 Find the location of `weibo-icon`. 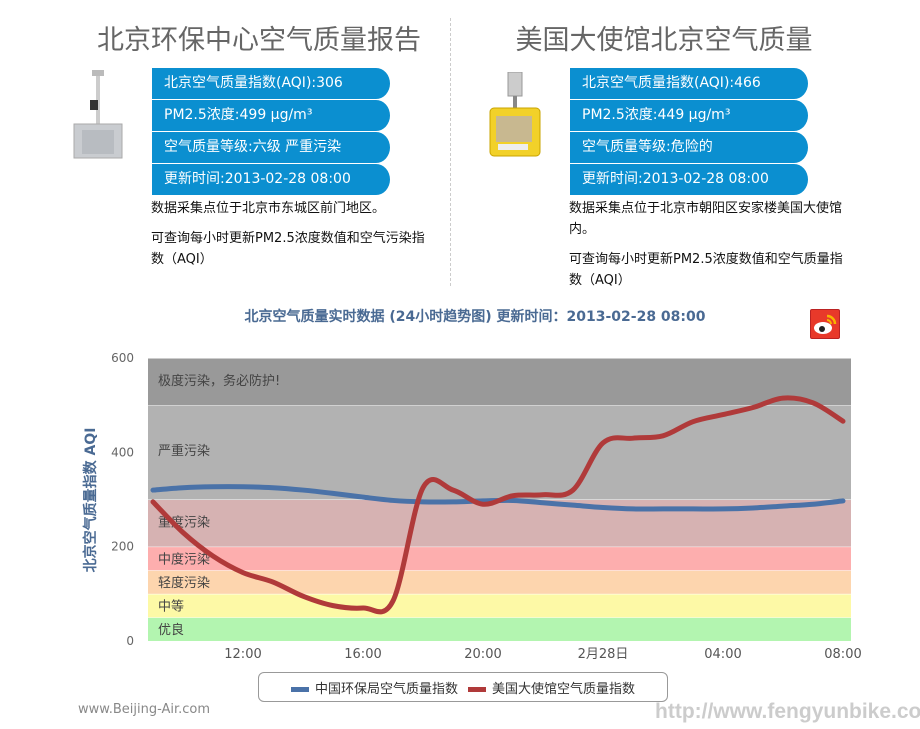

weibo-icon is located at coordinates (825, 324).